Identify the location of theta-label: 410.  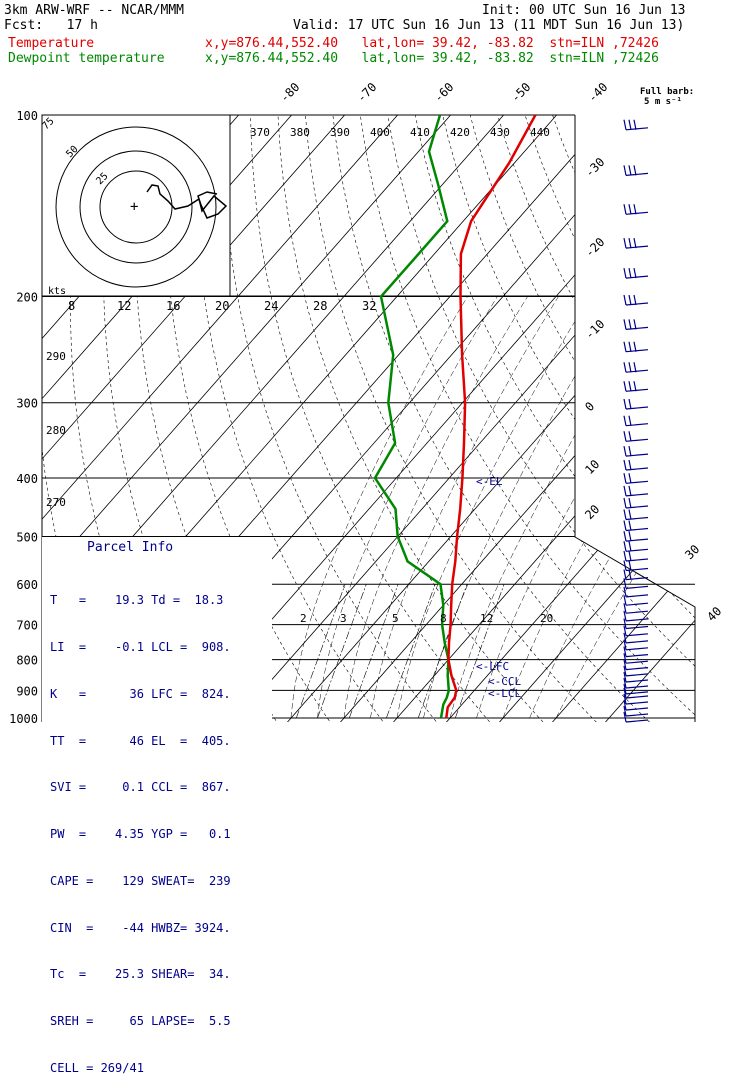
(420, 132).